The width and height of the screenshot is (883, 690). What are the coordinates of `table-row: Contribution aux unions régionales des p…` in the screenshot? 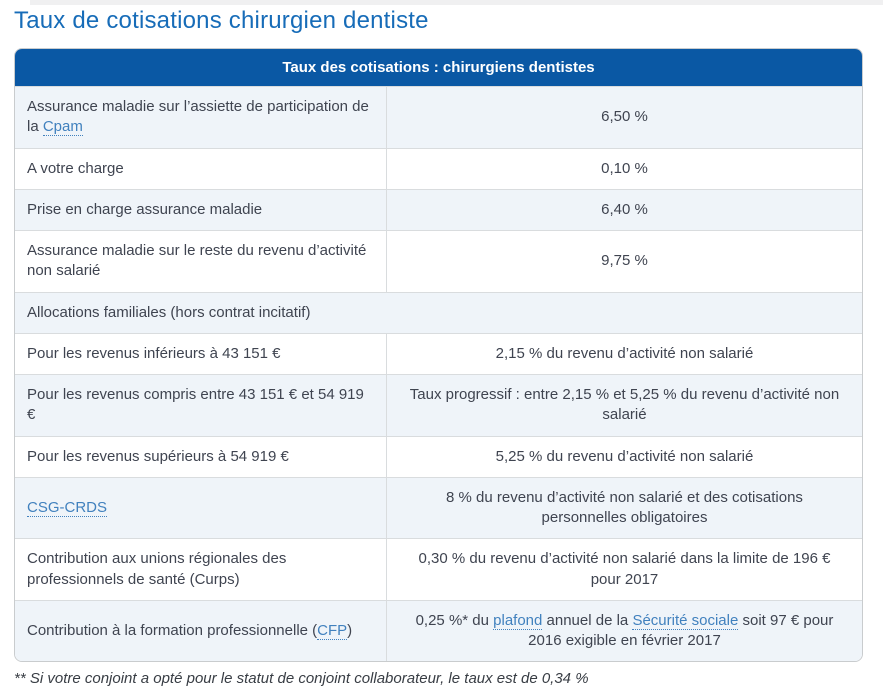 It's located at (438, 569).